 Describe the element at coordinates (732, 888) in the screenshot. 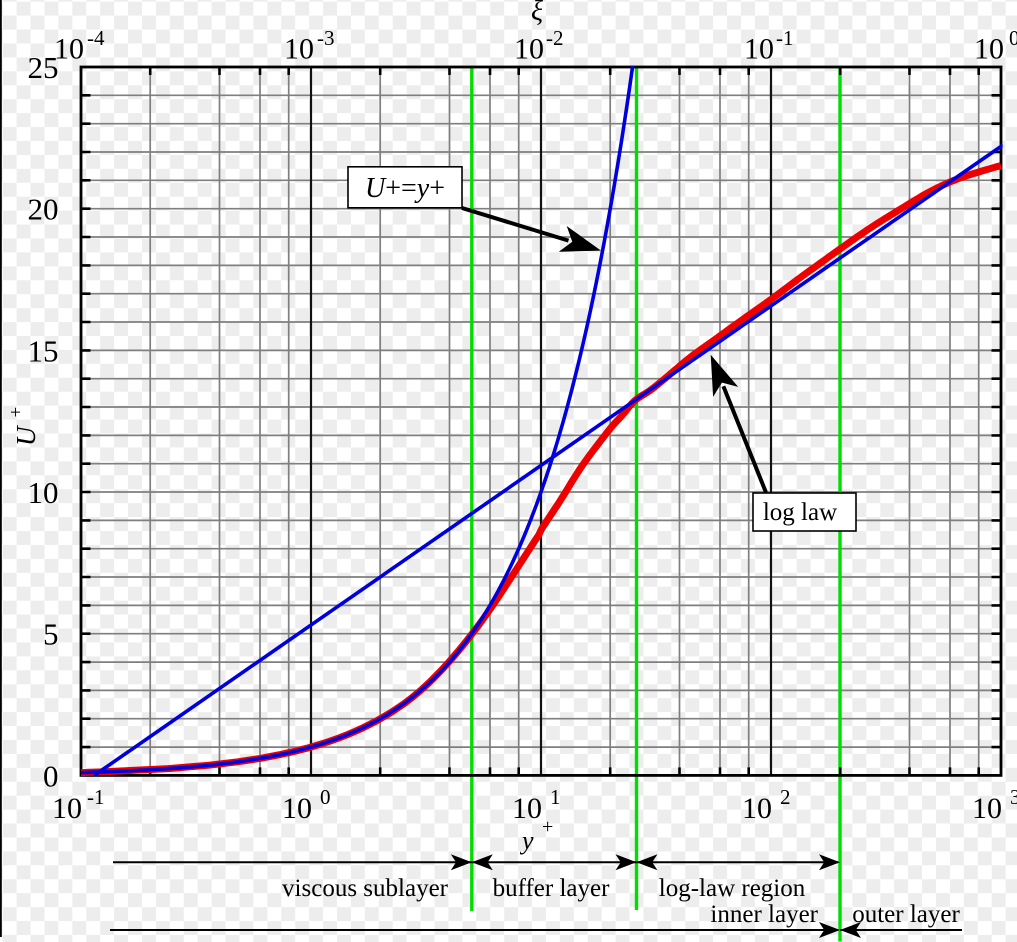

I see `svg-text: log-law region` at that location.